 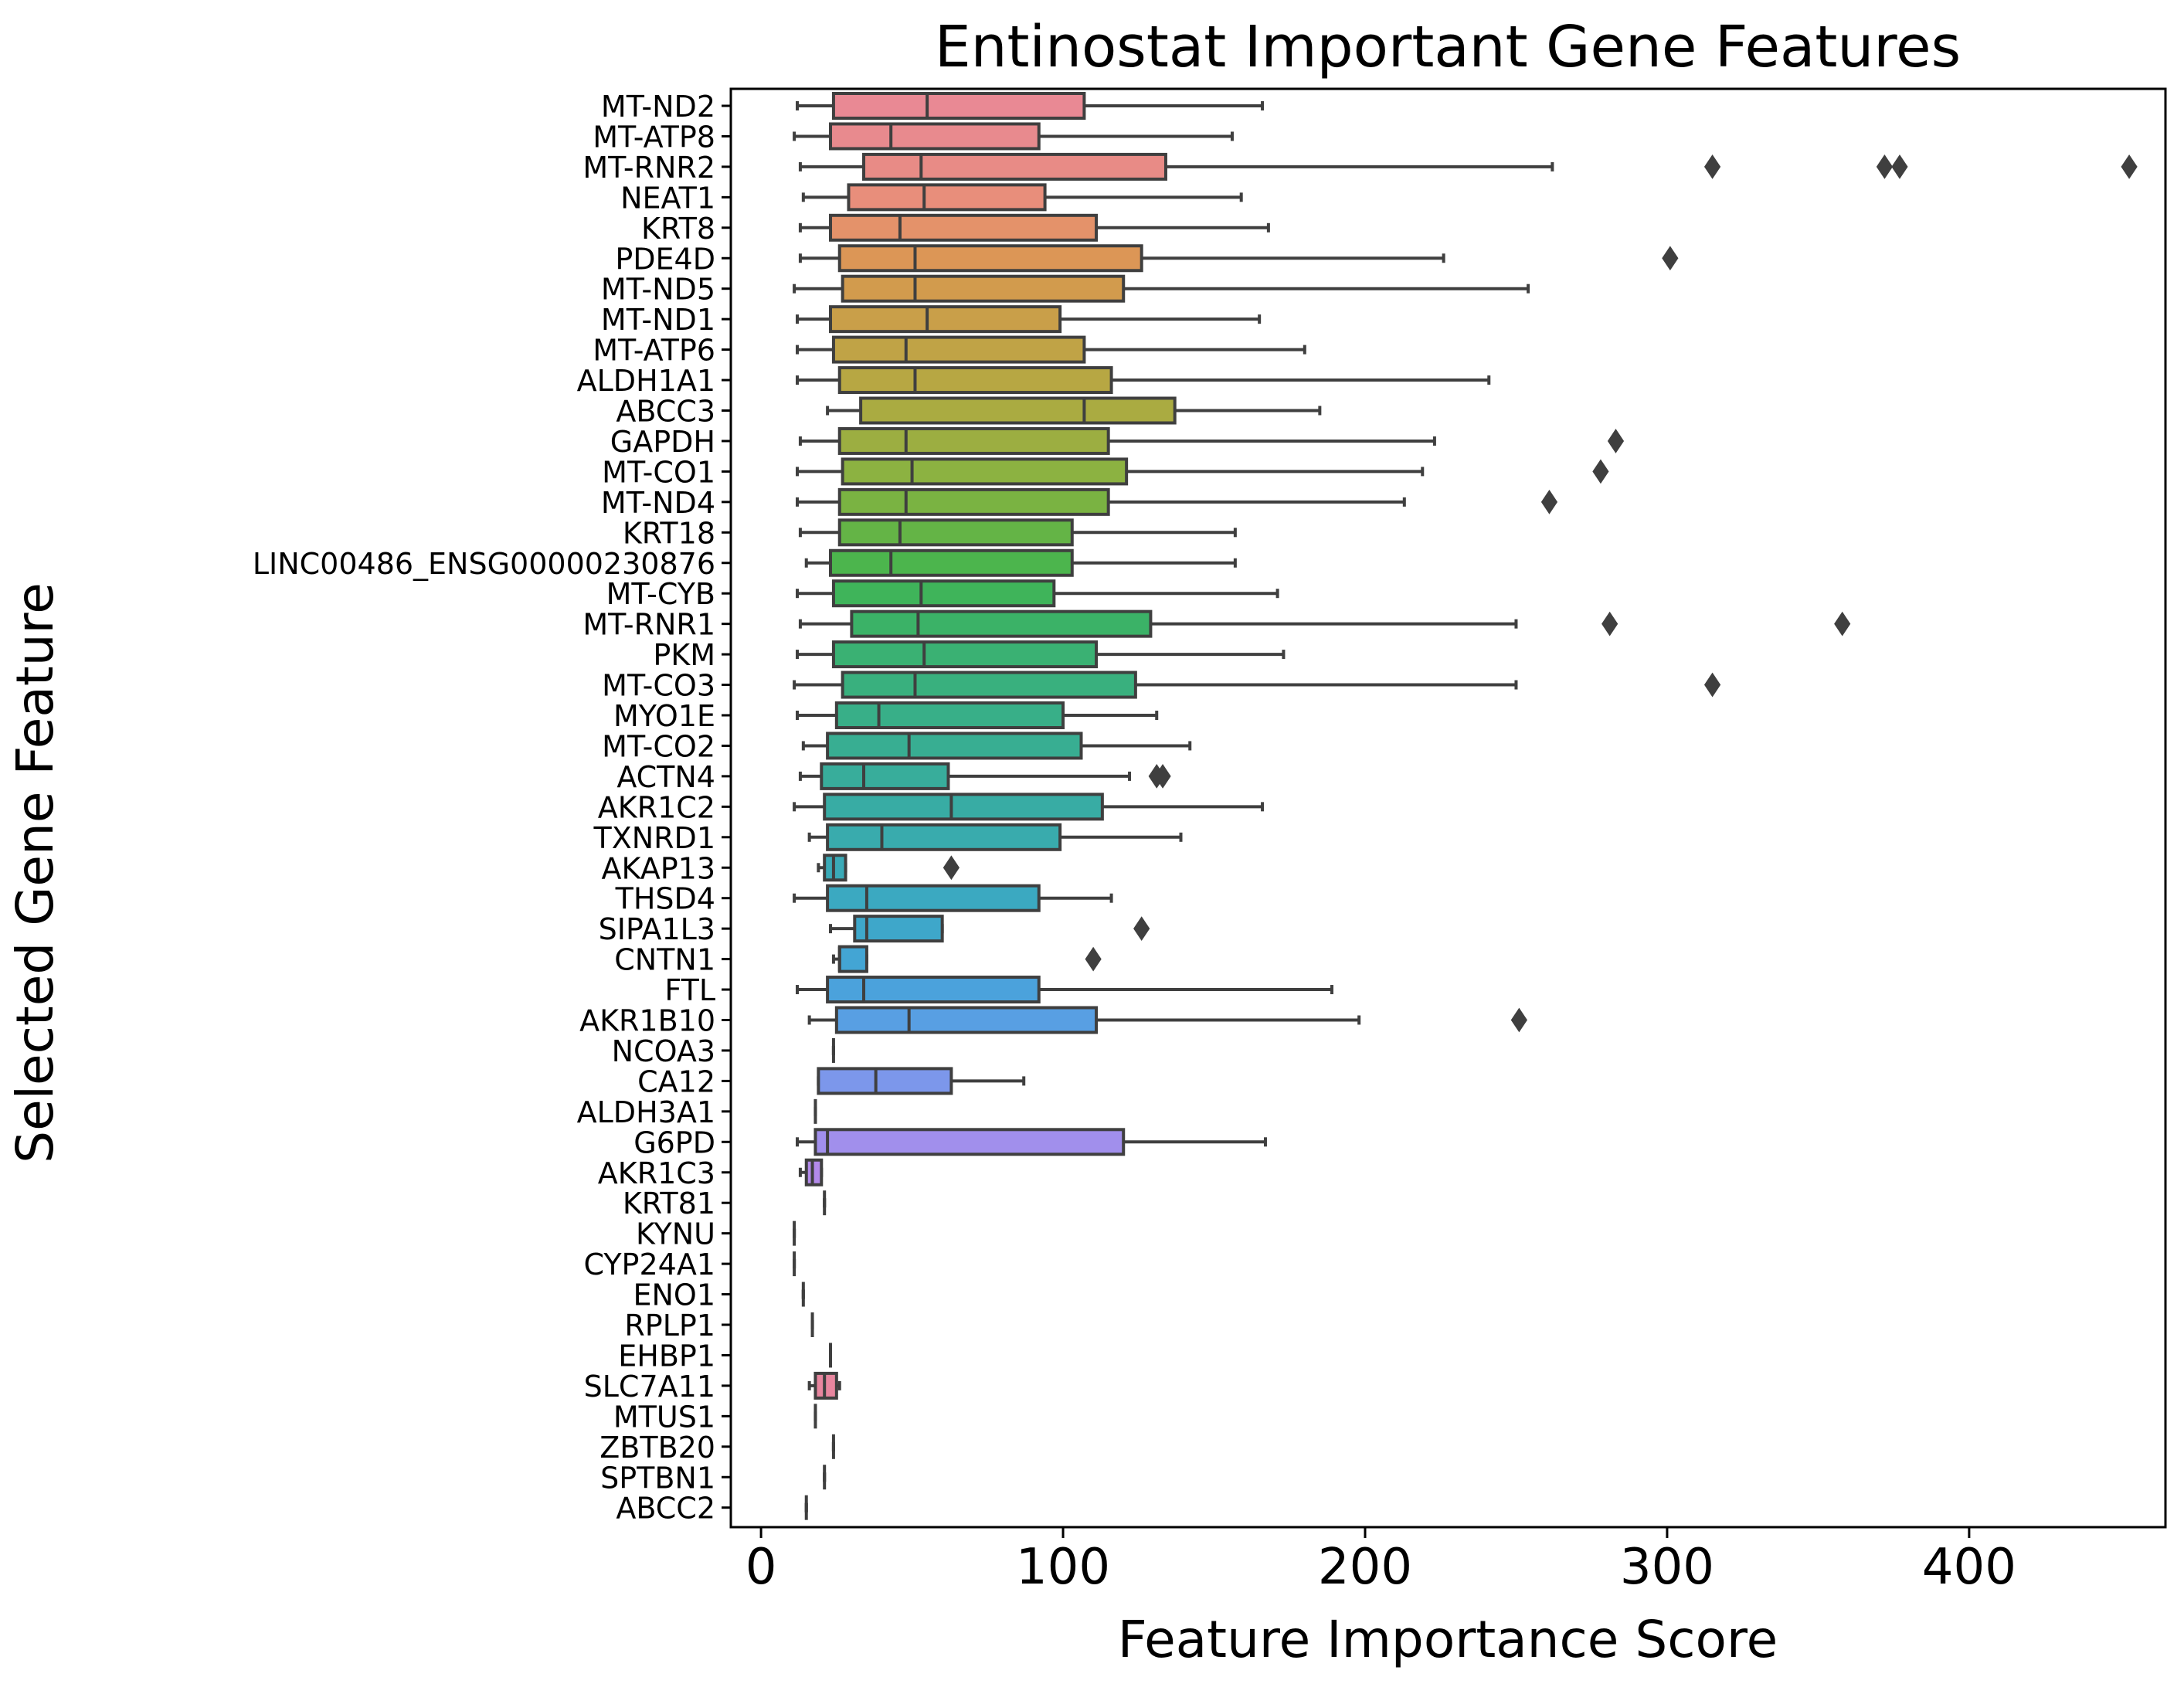 What do you see at coordinates (664, 716) in the screenshot?
I see `y-tick-label: MYO1E` at bounding box center [664, 716].